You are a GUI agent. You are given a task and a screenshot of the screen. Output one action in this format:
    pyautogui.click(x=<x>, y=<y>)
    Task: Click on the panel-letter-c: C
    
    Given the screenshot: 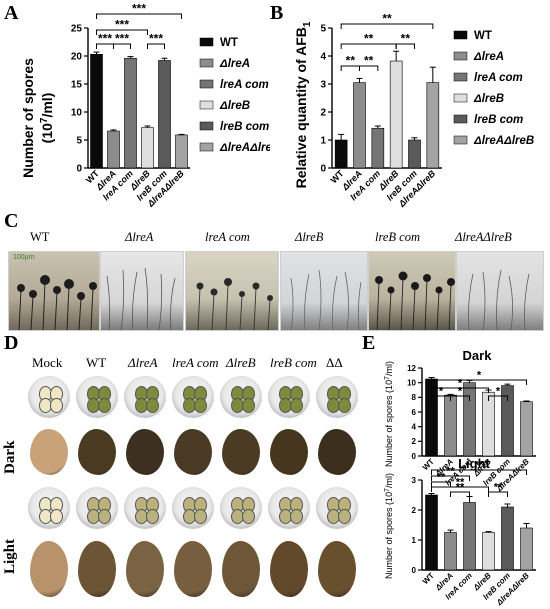 What is the action you would take?
    pyautogui.click(x=11, y=221)
    